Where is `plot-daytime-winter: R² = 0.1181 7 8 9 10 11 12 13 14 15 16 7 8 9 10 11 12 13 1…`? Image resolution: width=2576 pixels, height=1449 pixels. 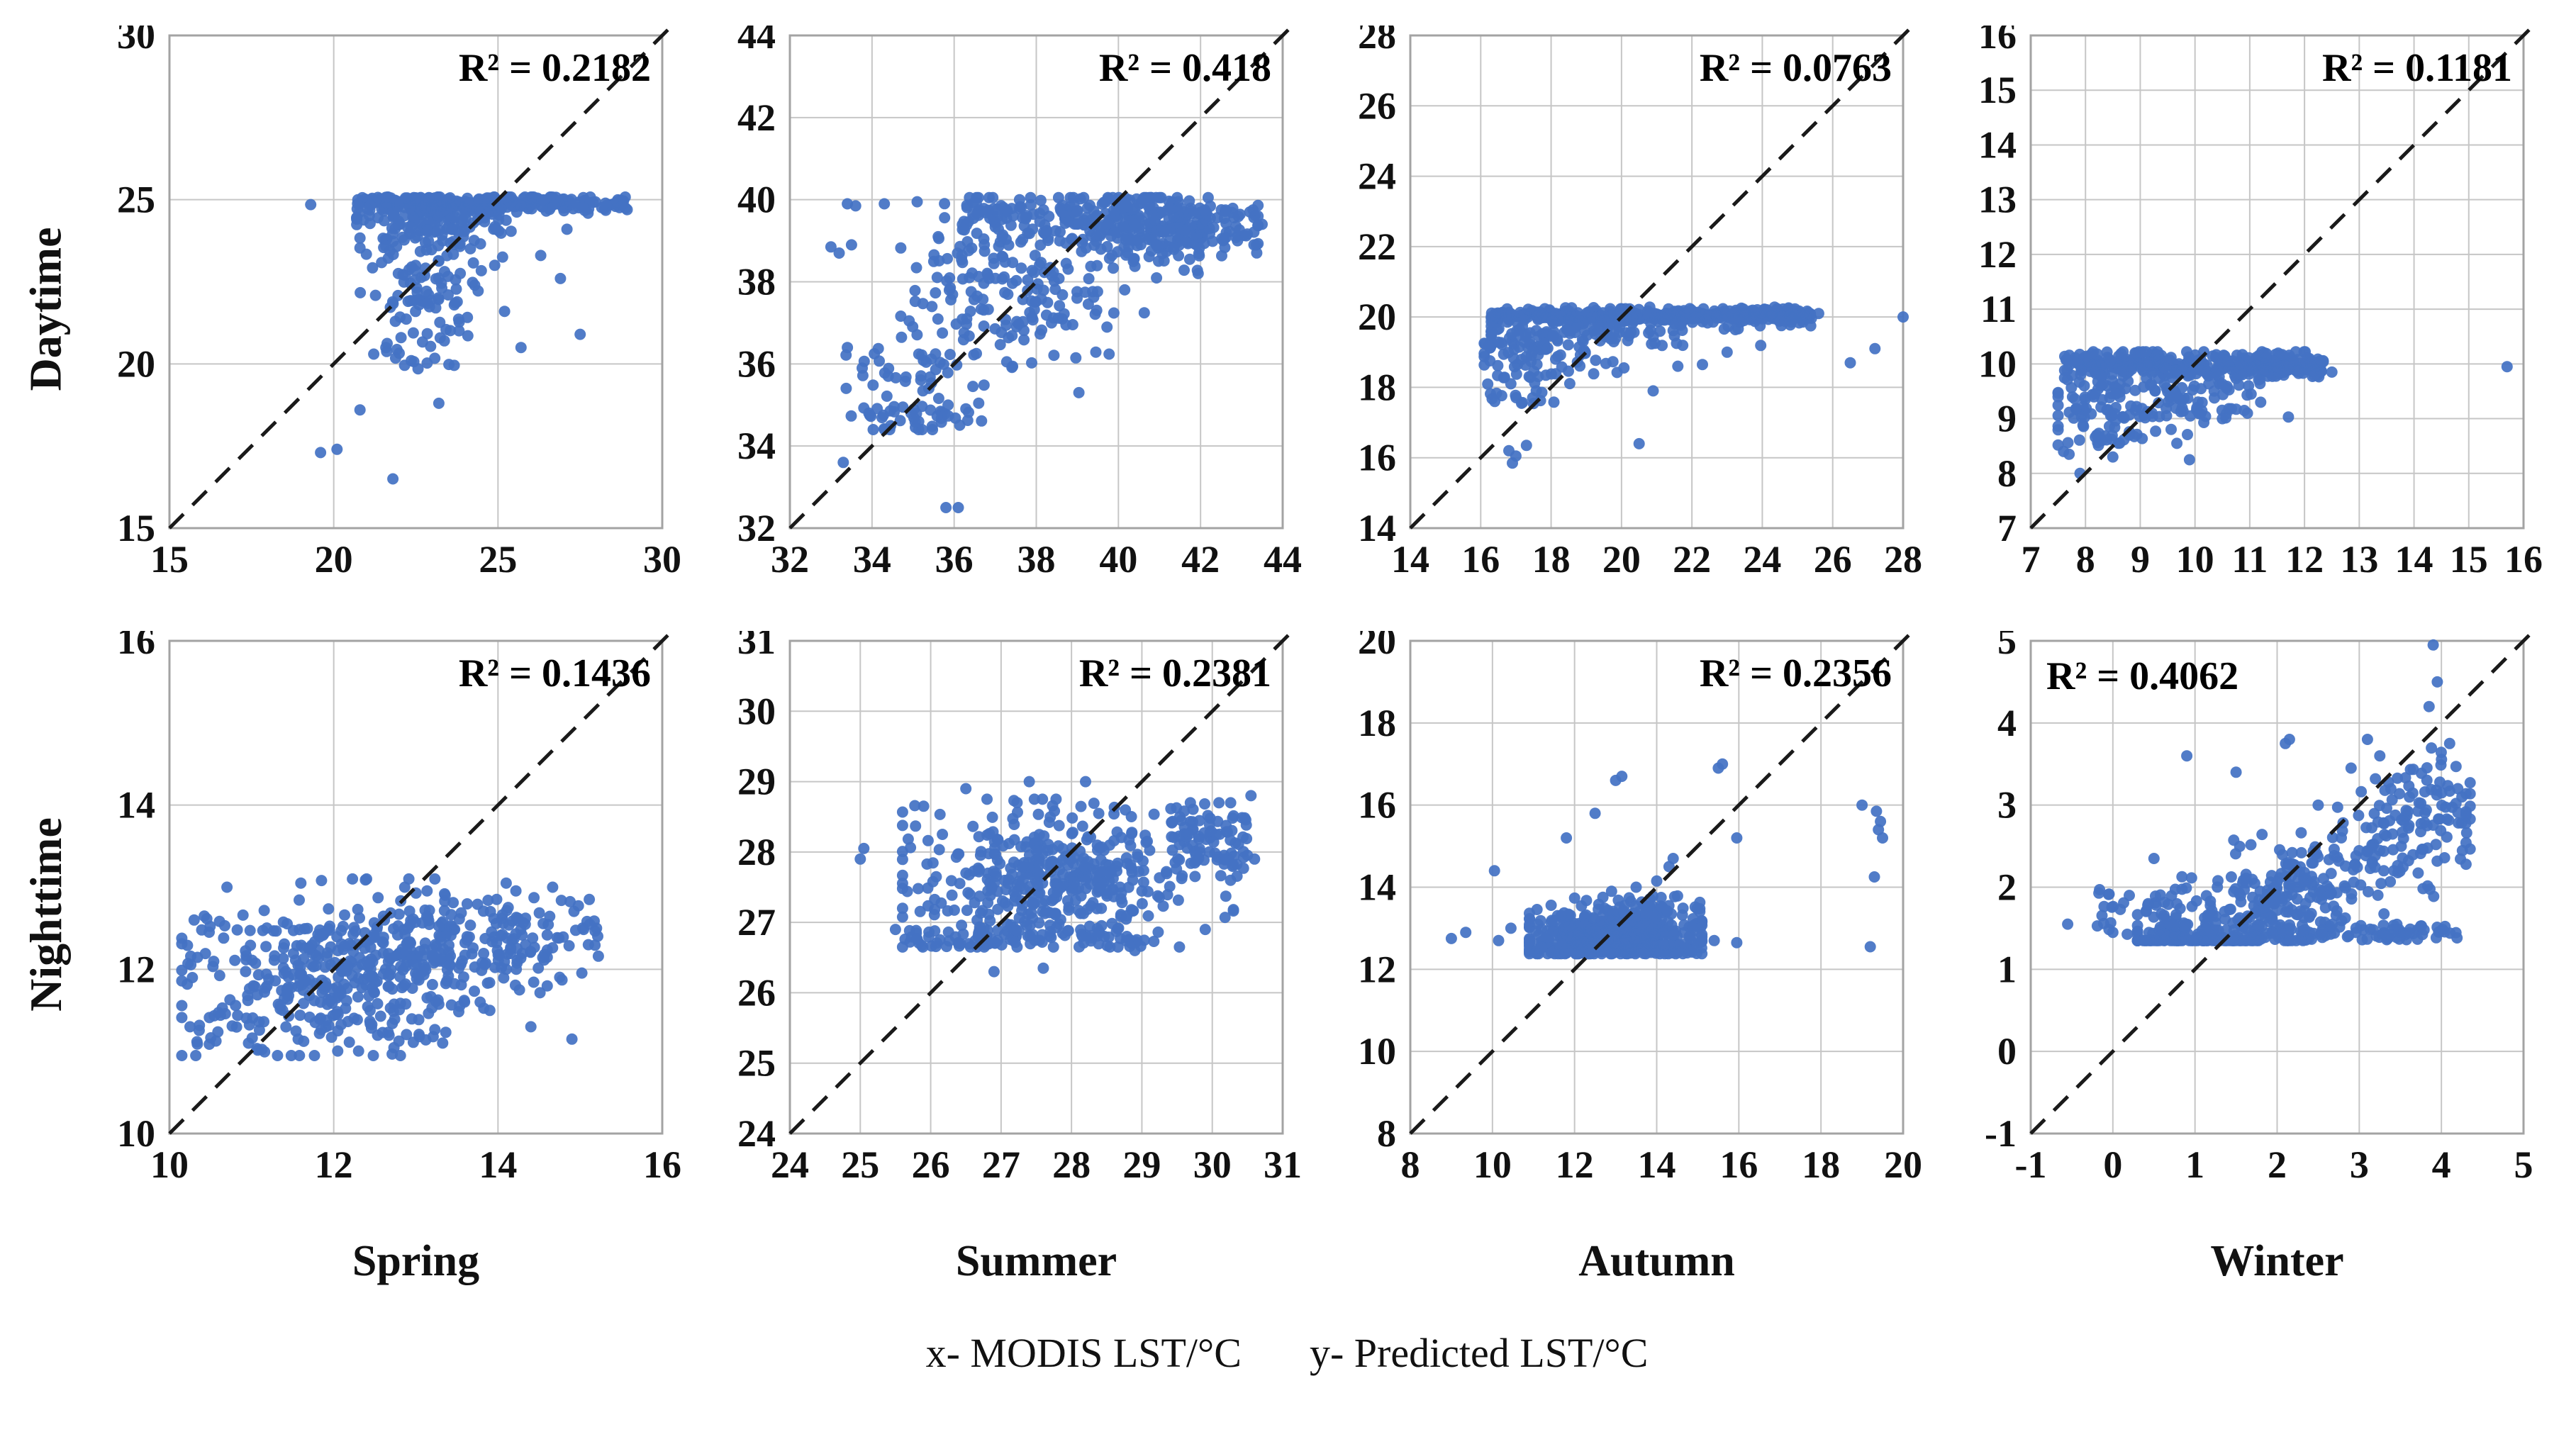 plot-daytime-winter: R² = 0.1181 7 8 9 10 11 12 13 14 15 16 7 8 9 10 11 12 13 1… is located at coordinates (2259, 309).